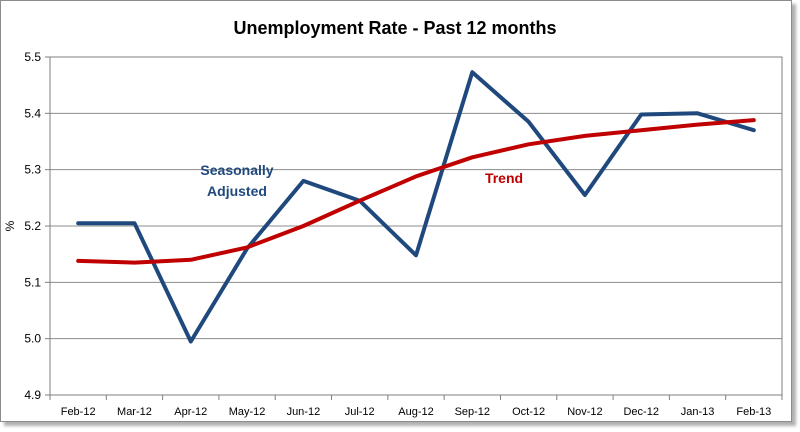 The width and height of the screenshot is (800, 432). I want to click on y-tick-label: 5.2, so click(32, 226).